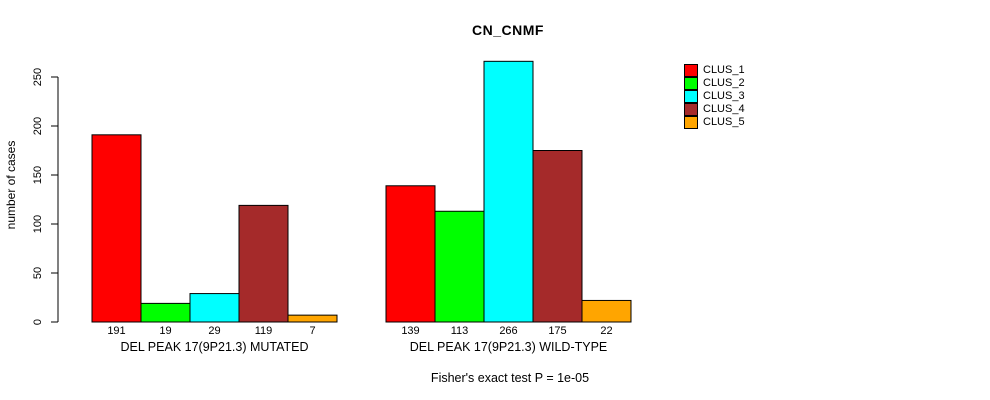 This screenshot has height=400, width=990. Describe the element at coordinates (165, 331) in the screenshot. I see `bar-value-label: 19` at that location.